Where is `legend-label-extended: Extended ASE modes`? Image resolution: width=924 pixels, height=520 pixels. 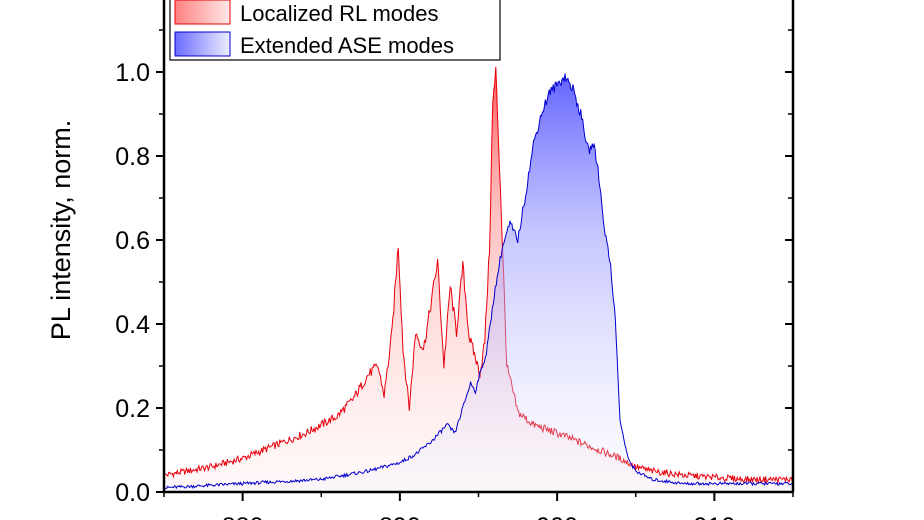 legend-label-extended: Extended ASE modes is located at coordinates (347, 45).